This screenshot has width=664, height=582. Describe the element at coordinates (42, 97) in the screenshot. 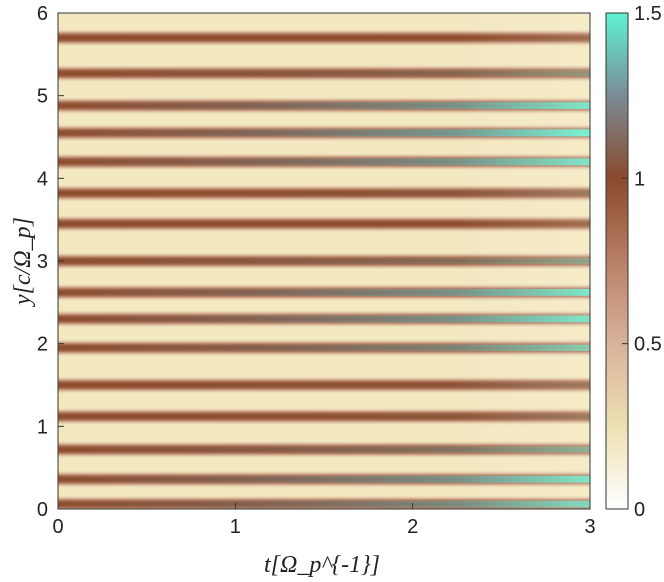

I see `y-tick-label: 5` at that location.